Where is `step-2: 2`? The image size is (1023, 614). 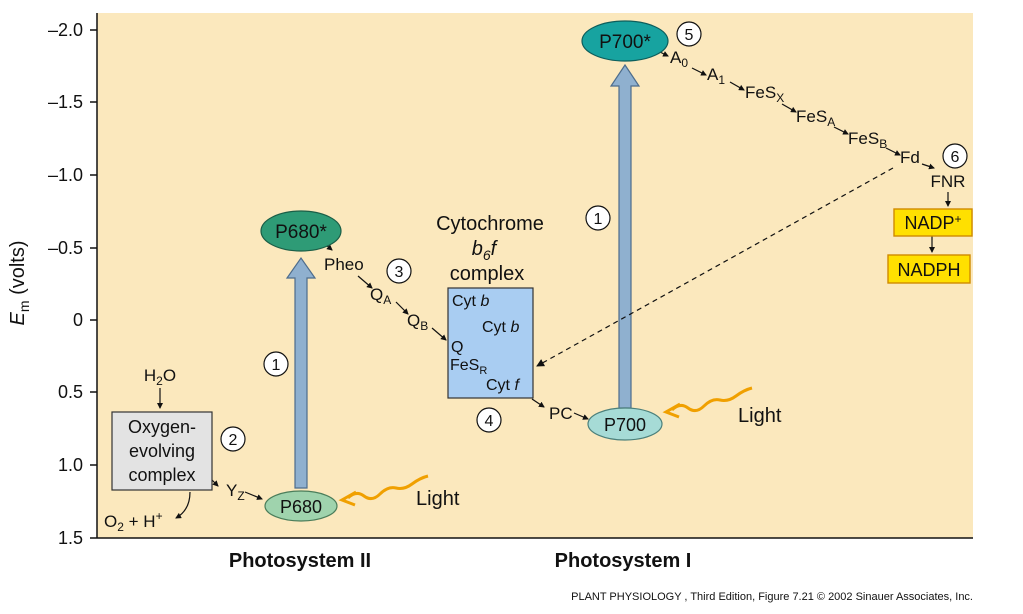 step-2: 2 is located at coordinates (233, 440).